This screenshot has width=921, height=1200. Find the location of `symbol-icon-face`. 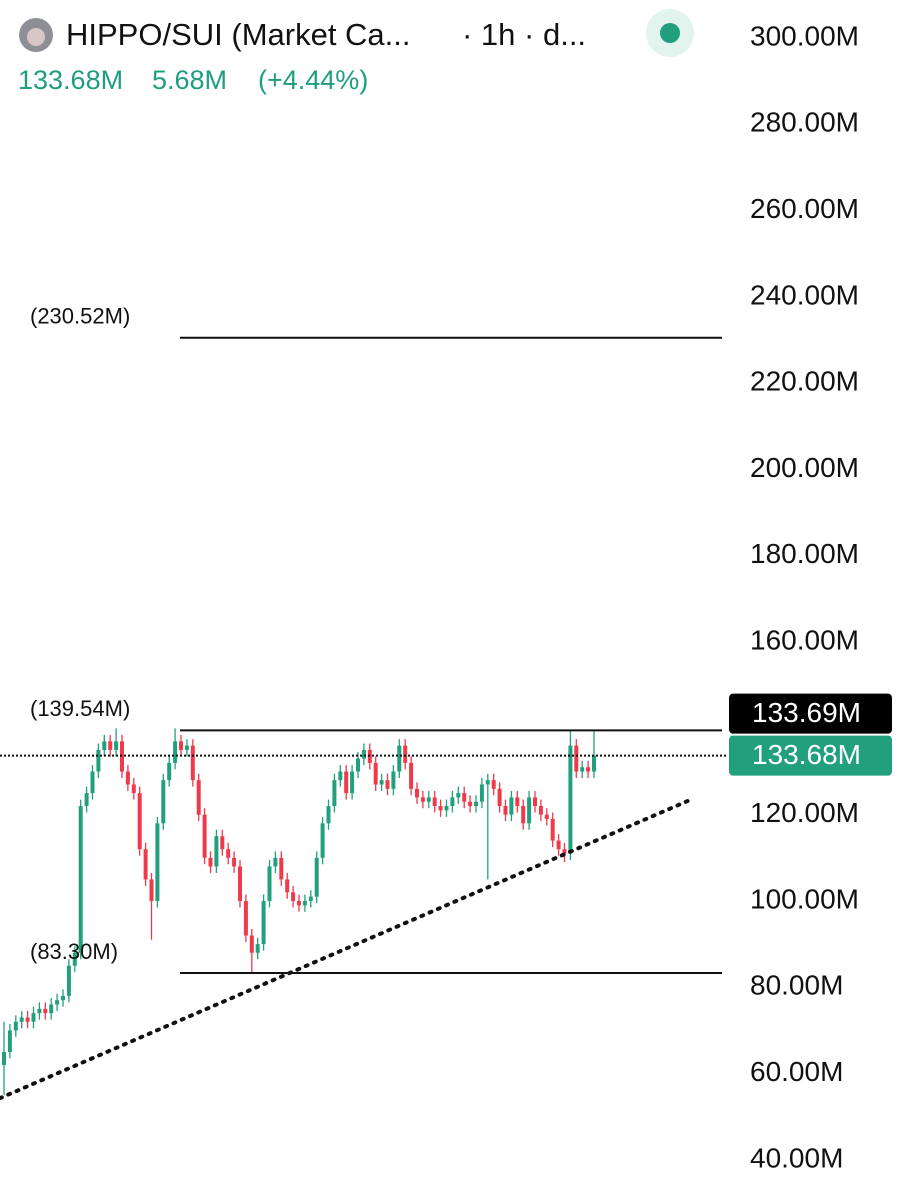

symbol-icon-face is located at coordinates (36, 37).